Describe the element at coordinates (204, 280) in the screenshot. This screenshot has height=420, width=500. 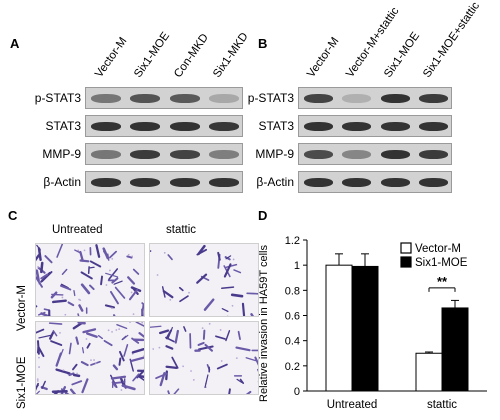
I see `micrograph-vector-m-stattic` at that location.